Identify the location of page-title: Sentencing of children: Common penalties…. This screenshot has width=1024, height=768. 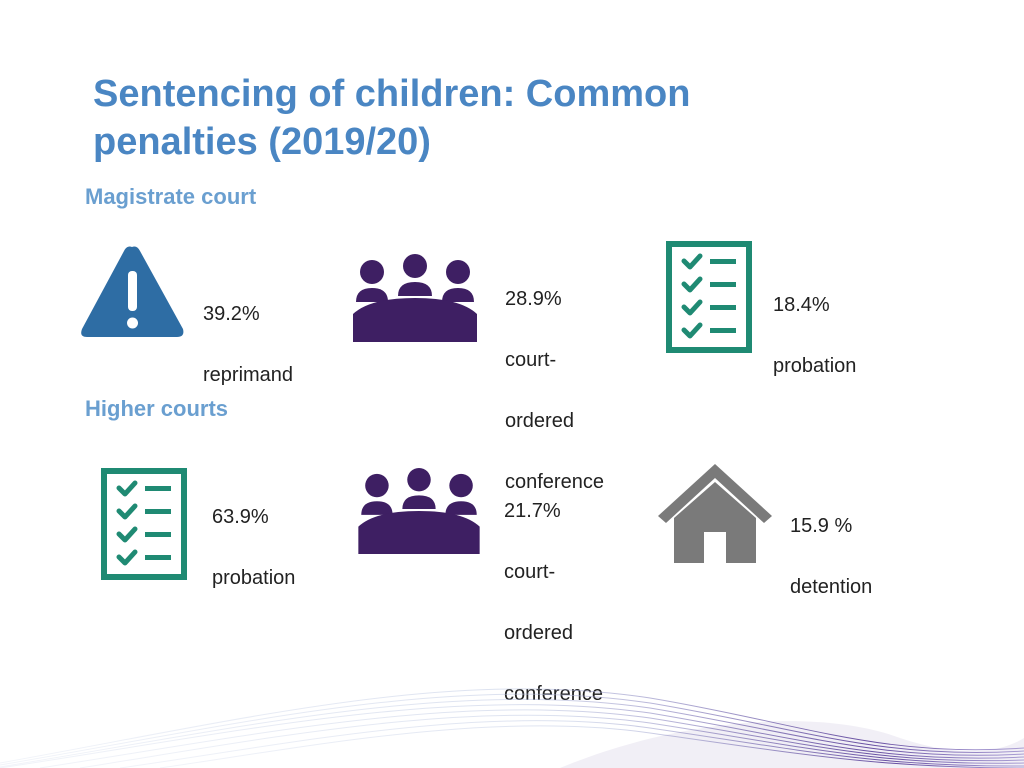
(392, 118).